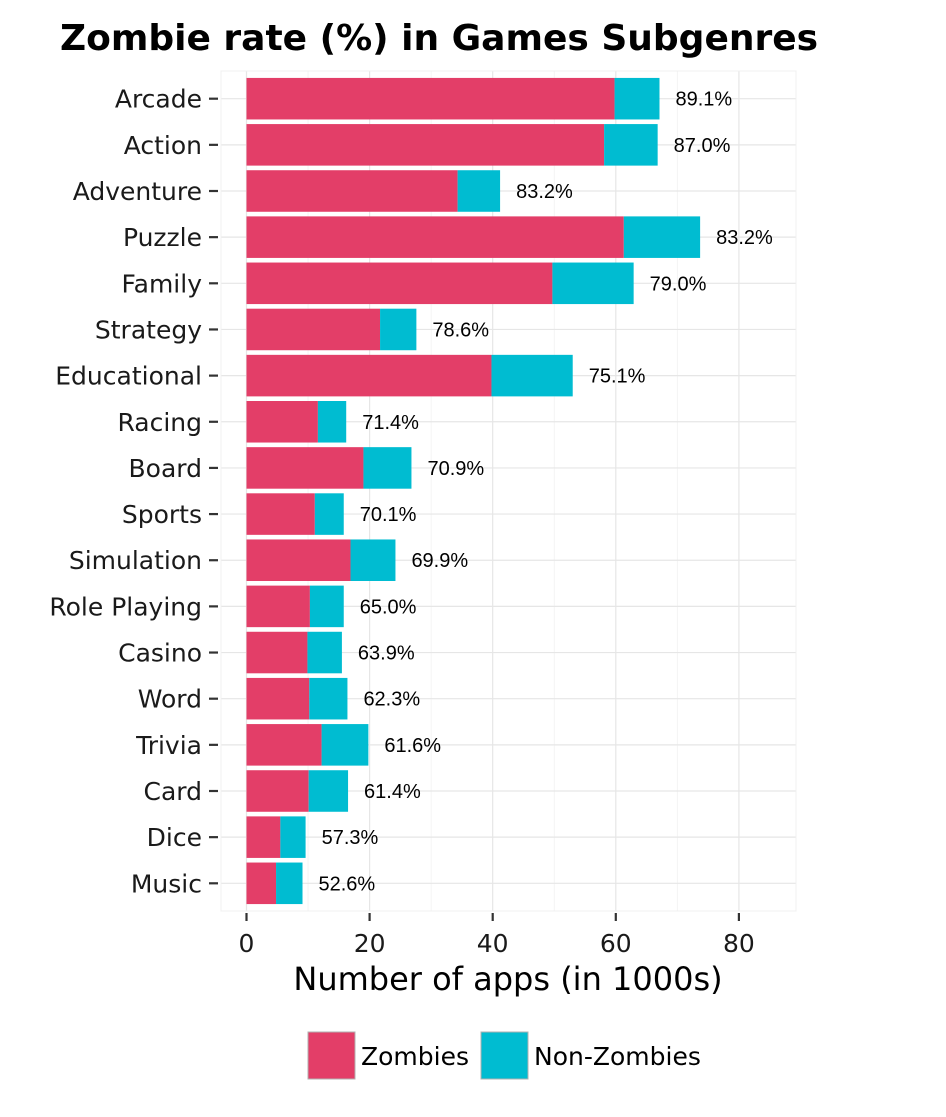  What do you see at coordinates (278, 606) in the screenshot?
I see `bar-zombies-role-playing` at bounding box center [278, 606].